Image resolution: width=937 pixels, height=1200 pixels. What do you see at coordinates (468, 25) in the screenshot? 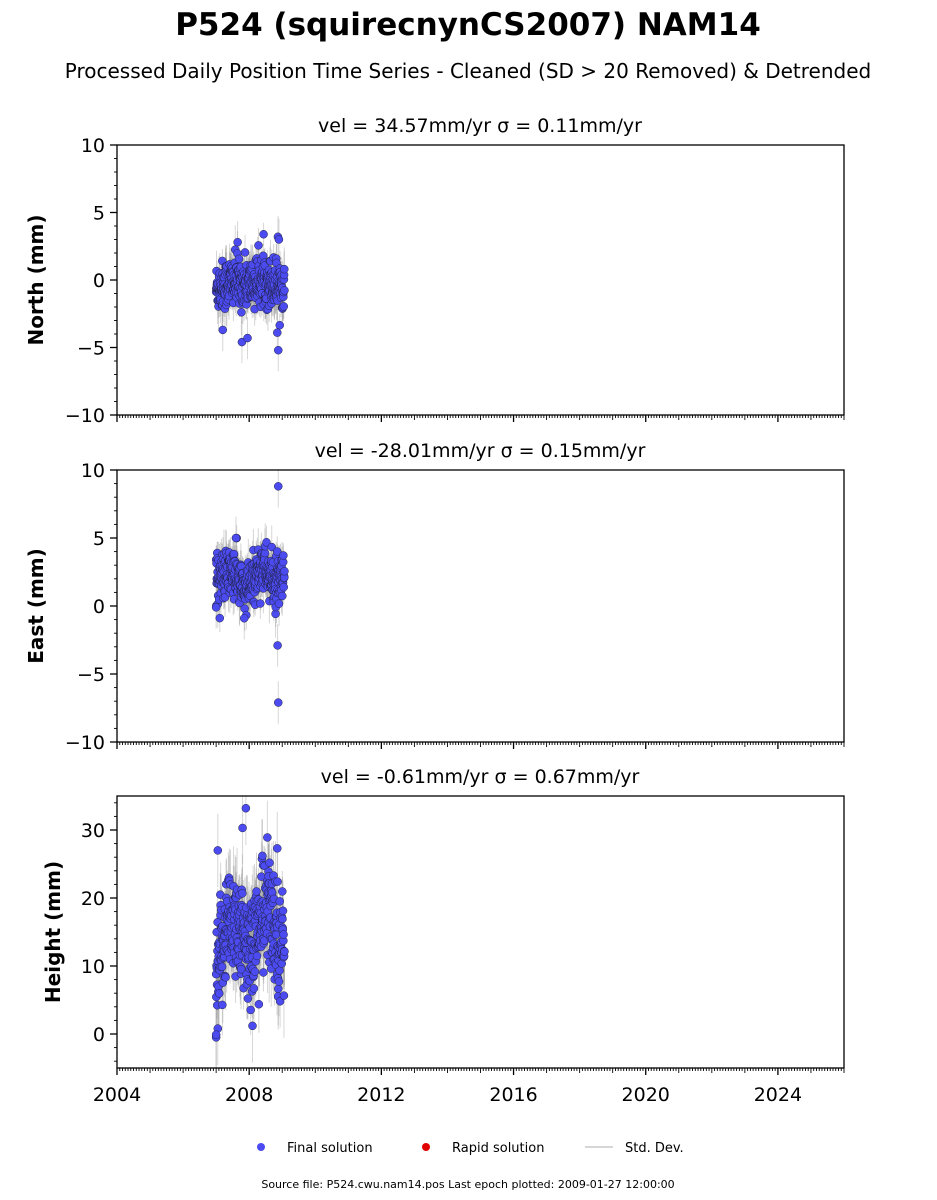
I see `figure-title: P524 (squirecnynCS2007) NAM14` at bounding box center [468, 25].